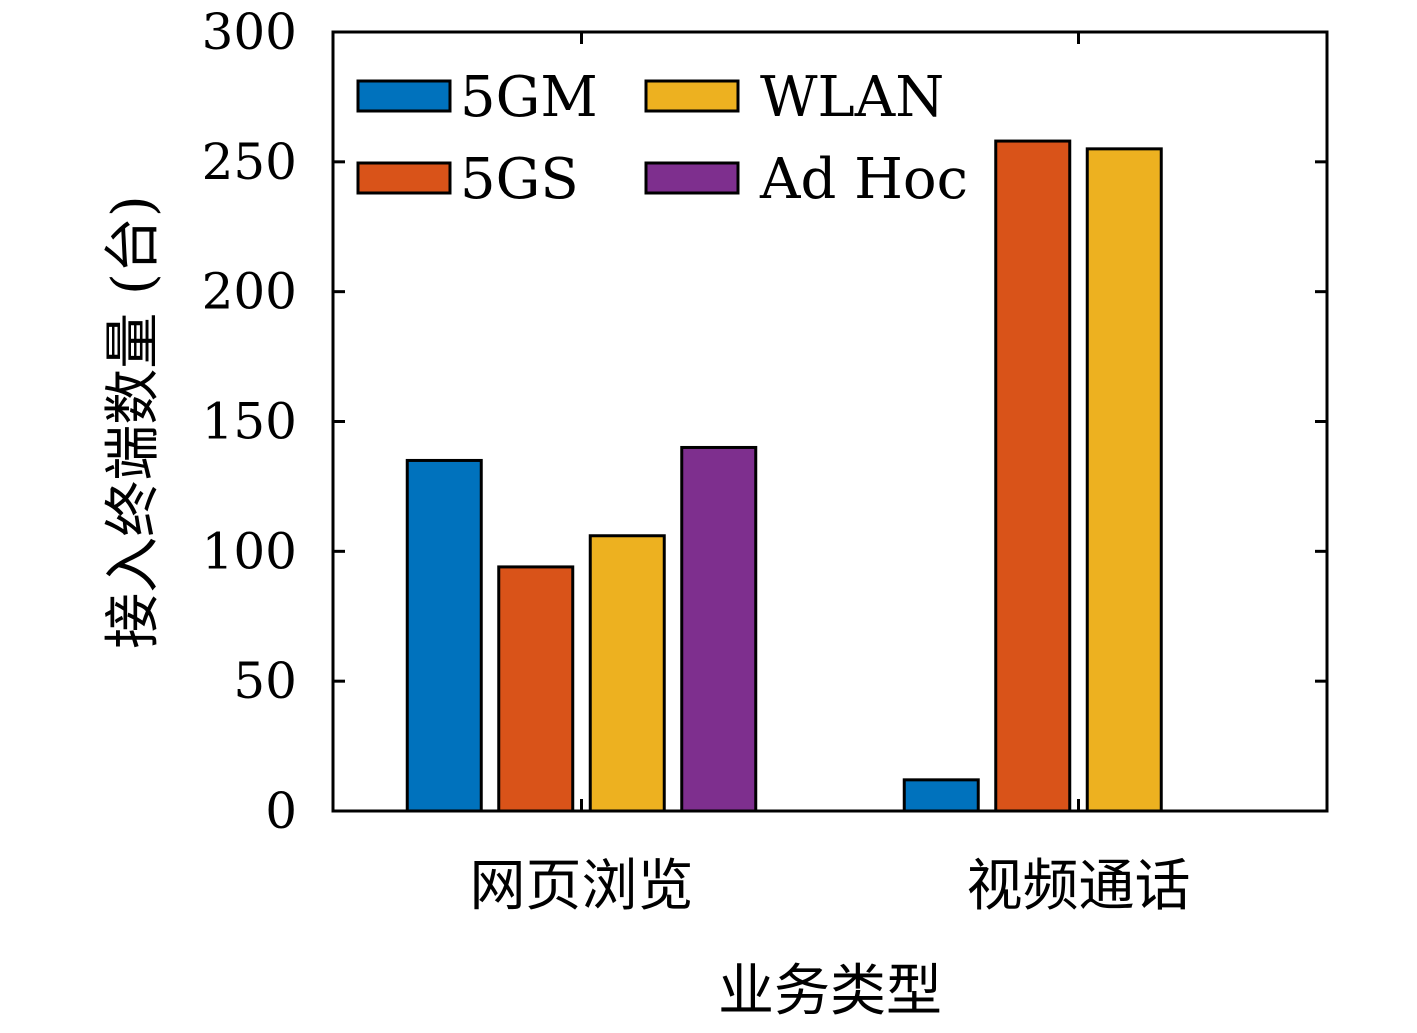  What do you see at coordinates (529, 97) in the screenshot?
I see `legend-label: 5GM` at bounding box center [529, 97].